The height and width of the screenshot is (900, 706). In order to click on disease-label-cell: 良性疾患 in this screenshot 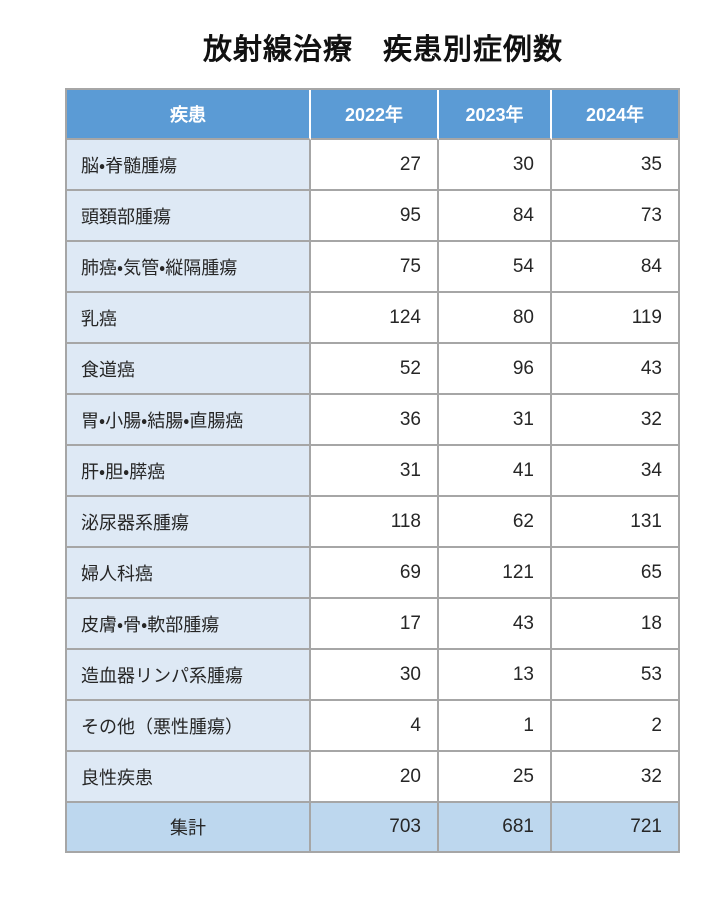, I will do `click(189, 777)`.